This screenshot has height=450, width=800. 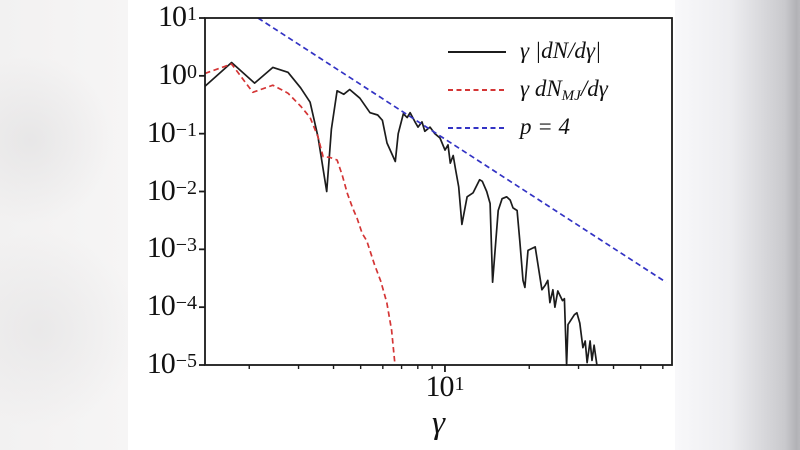 I want to click on y-tick-label: 10¹, so click(x=177, y=16).